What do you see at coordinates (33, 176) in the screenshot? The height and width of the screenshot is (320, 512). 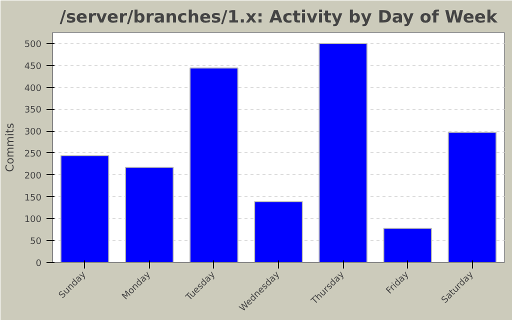 I see `y-tick-label: 200` at bounding box center [33, 176].